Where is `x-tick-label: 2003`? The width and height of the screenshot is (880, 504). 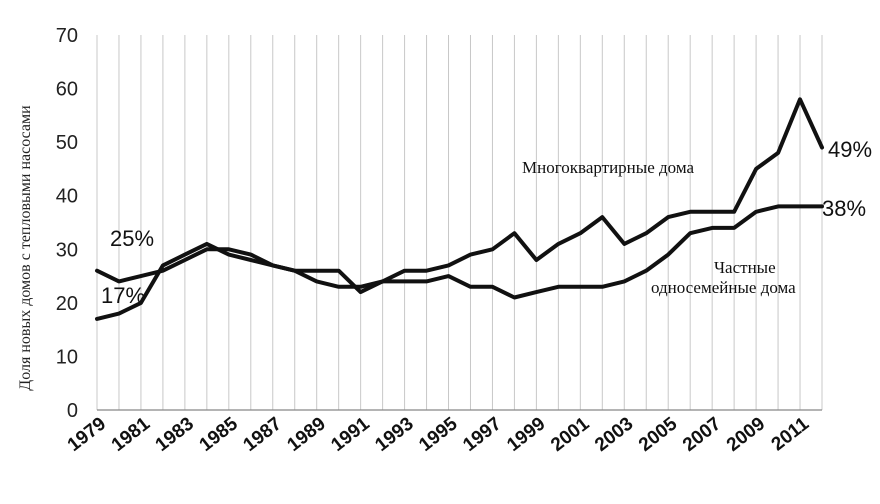 x-tick-label: 2003 is located at coordinates (614, 434).